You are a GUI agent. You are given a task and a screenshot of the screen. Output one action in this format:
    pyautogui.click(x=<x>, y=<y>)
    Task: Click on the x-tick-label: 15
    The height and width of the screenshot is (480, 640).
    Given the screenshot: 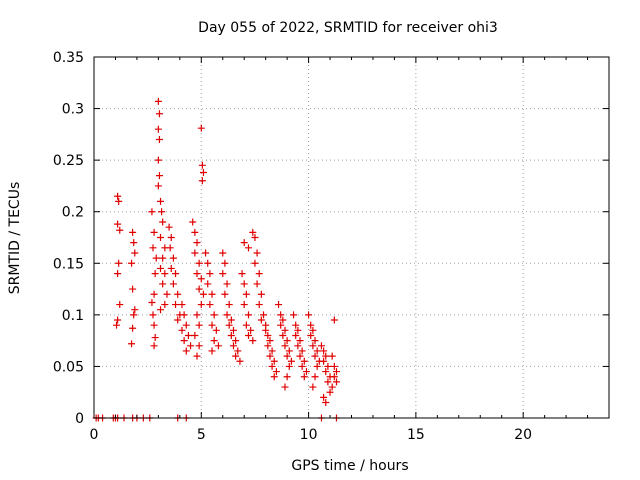 What is the action you would take?
    pyautogui.click(x=416, y=435)
    